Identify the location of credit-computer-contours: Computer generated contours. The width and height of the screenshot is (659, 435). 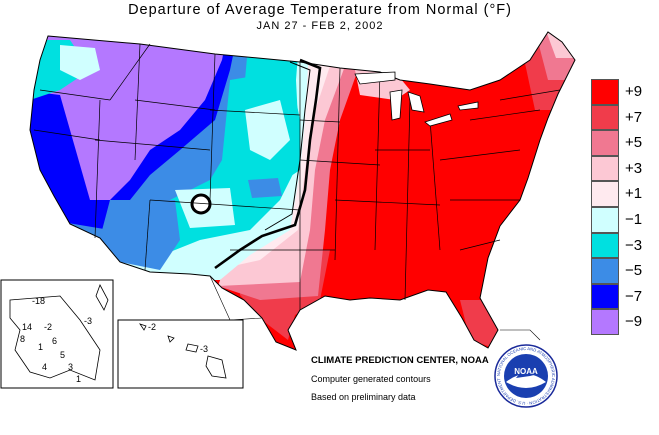
(371, 379).